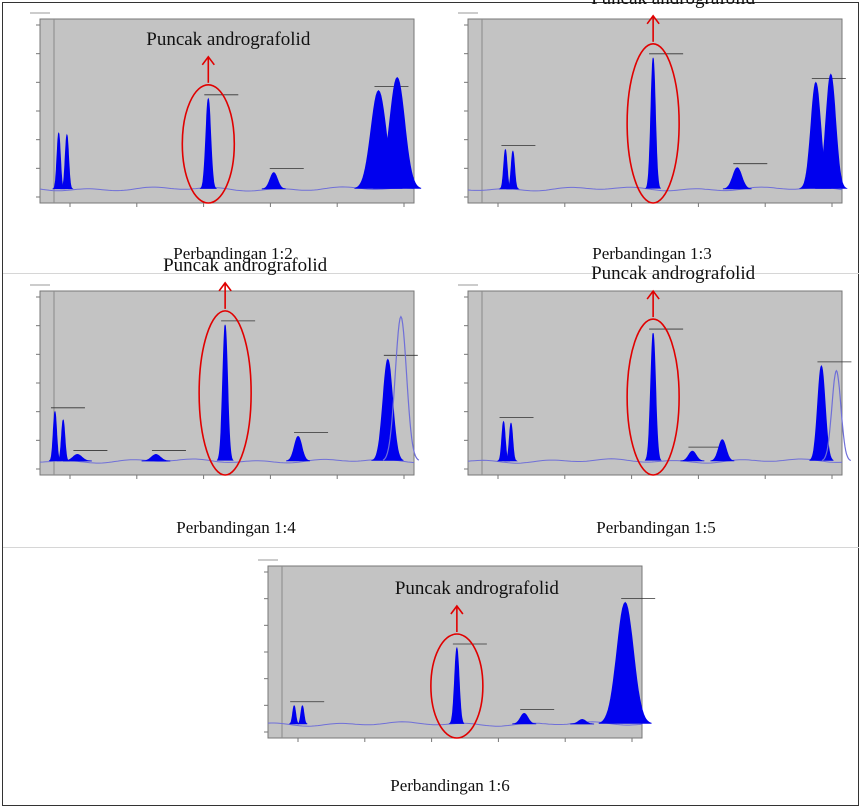  What do you see at coordinates (236, 527) in the screenshot?
I see `chromatogram-caption-1-4: Perbandingan 1:4` at bounding box center [236, 527].